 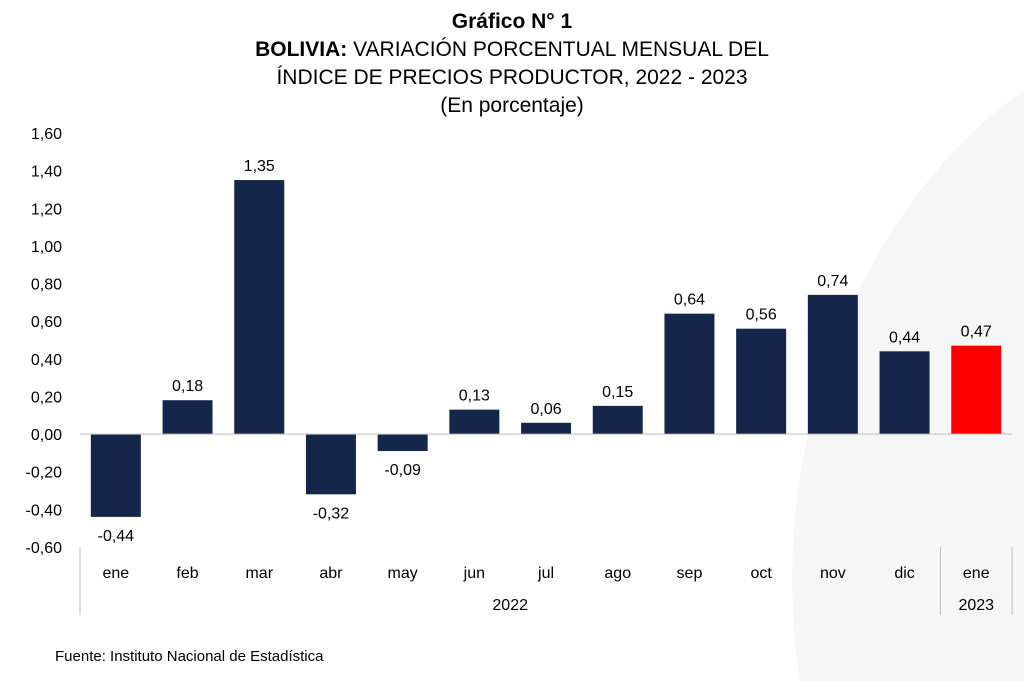 I want to click on x-tick-label: may, so click(x=403, y=573).